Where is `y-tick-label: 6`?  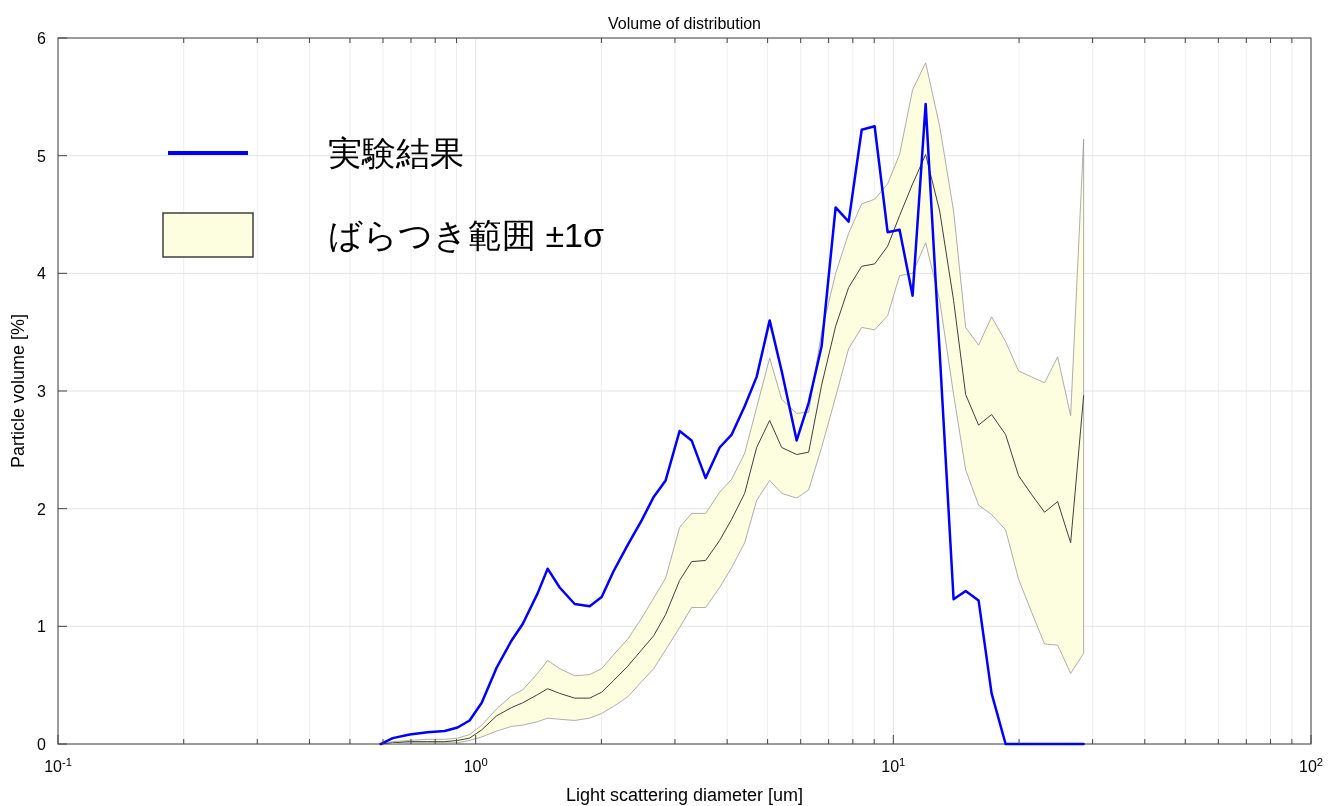
y-tick-label: 6 is located at coordinates (42, 38).